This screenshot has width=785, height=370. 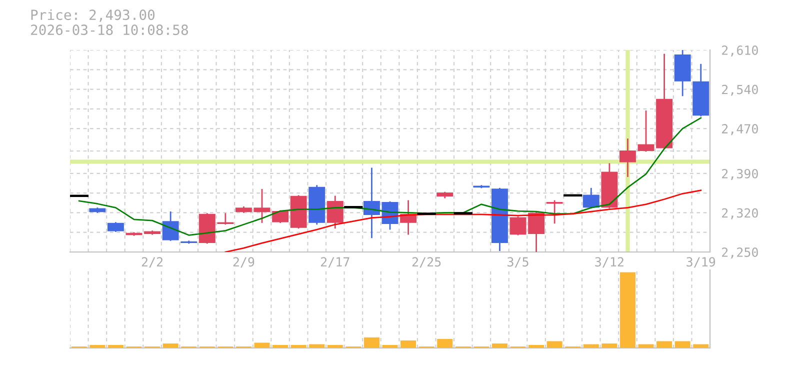 I want to click on chart-title: Price: 2,493.00, so click(x=93, y=15).